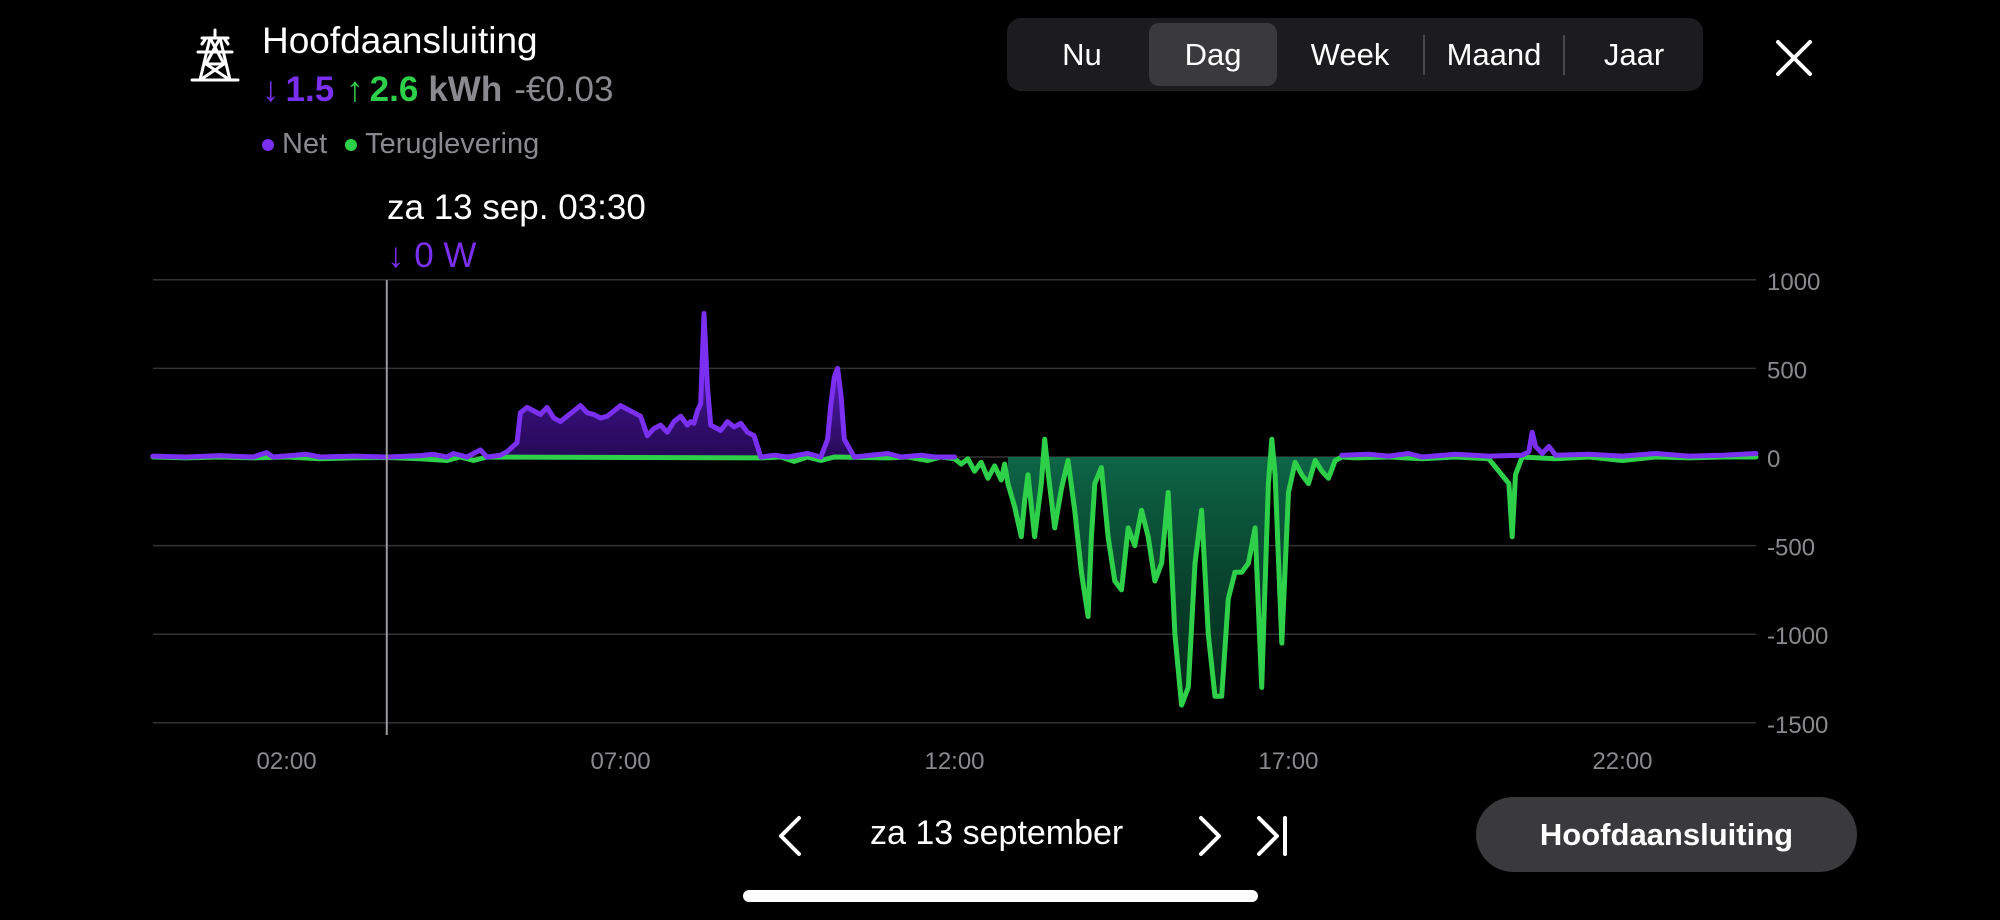 The image size is (2000, 920). Describe the element at coordinates (1793, 282) in the screenshot. I see `y-tick-label: 1000` at that location.